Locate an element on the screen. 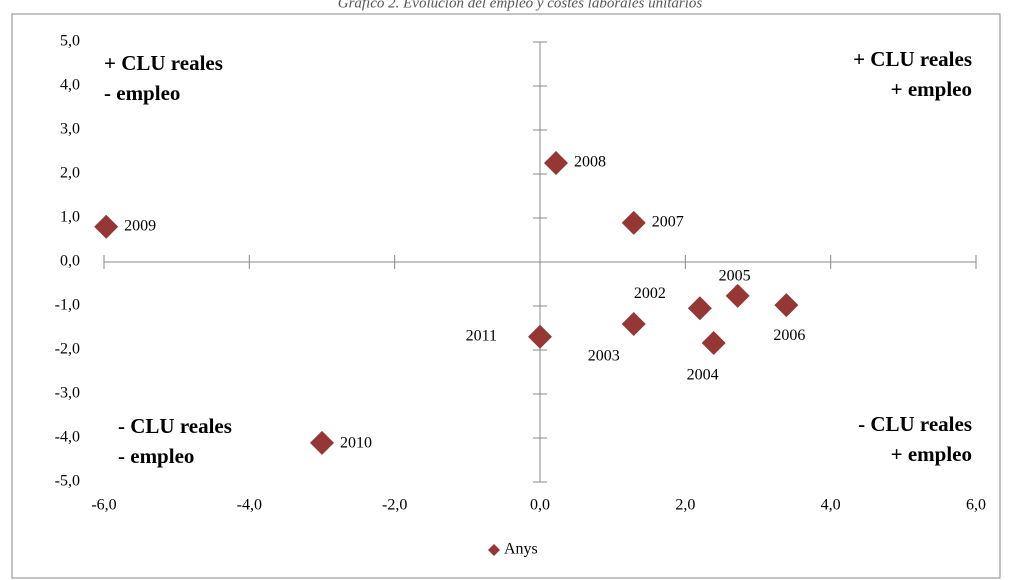  x-tick-label: 0,0 is located at coordinates (540, 505).